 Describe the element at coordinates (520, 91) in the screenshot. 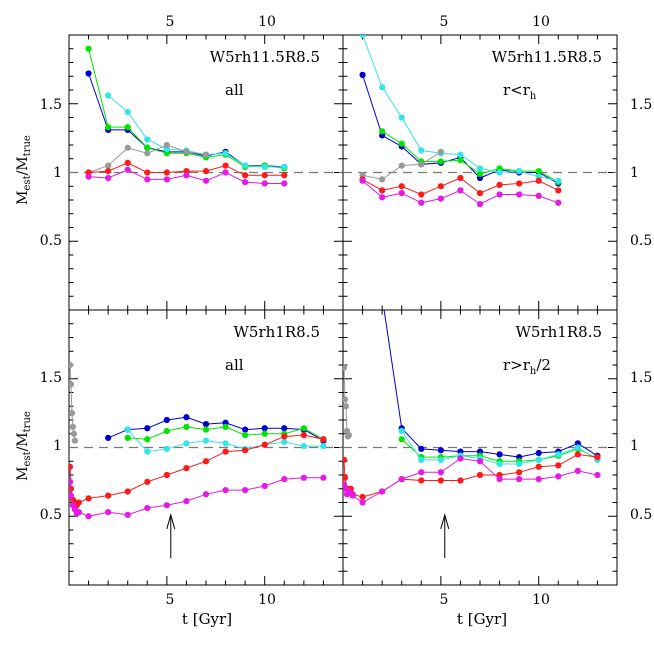

I see `subset-label-top-right: r<rh` at that location.